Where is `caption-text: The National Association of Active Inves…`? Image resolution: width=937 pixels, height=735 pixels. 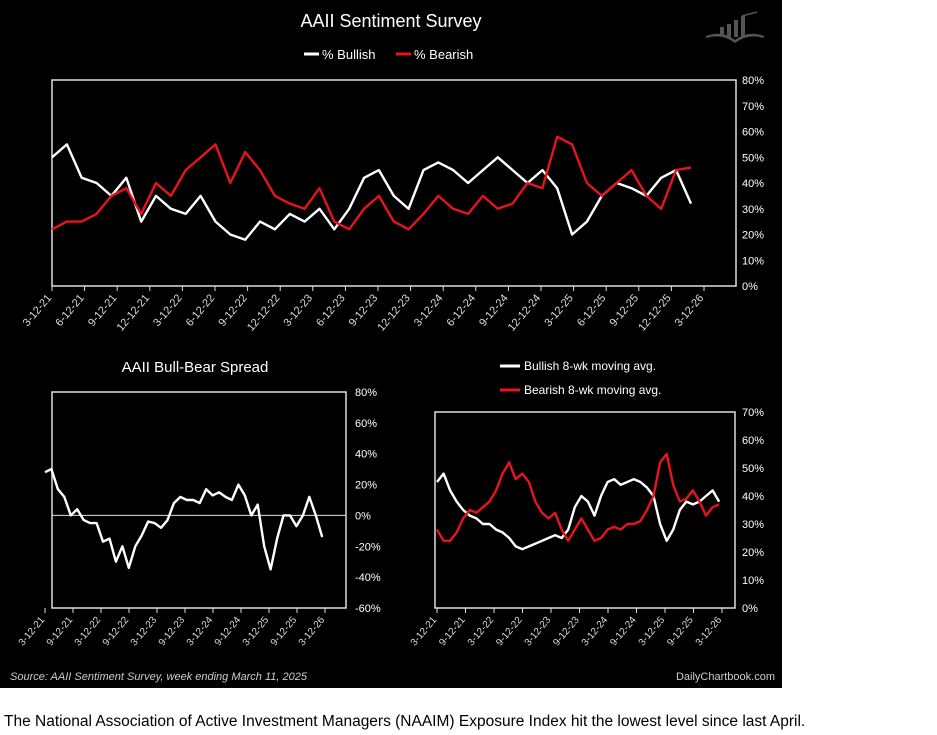 caption-text: The National Association of Active Inves… is located at coordinates (405, 721).